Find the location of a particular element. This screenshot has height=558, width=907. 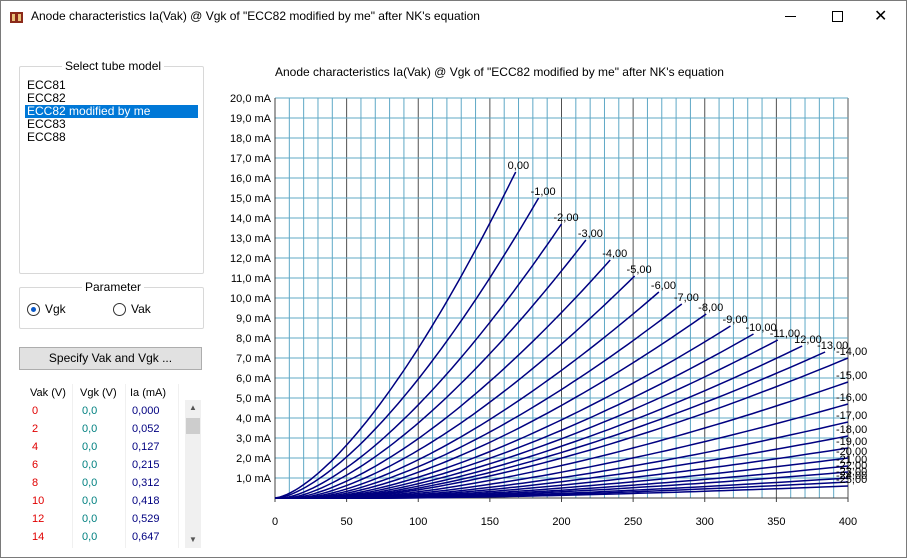

radio-checked-icon is located at coordinates (33, 309).